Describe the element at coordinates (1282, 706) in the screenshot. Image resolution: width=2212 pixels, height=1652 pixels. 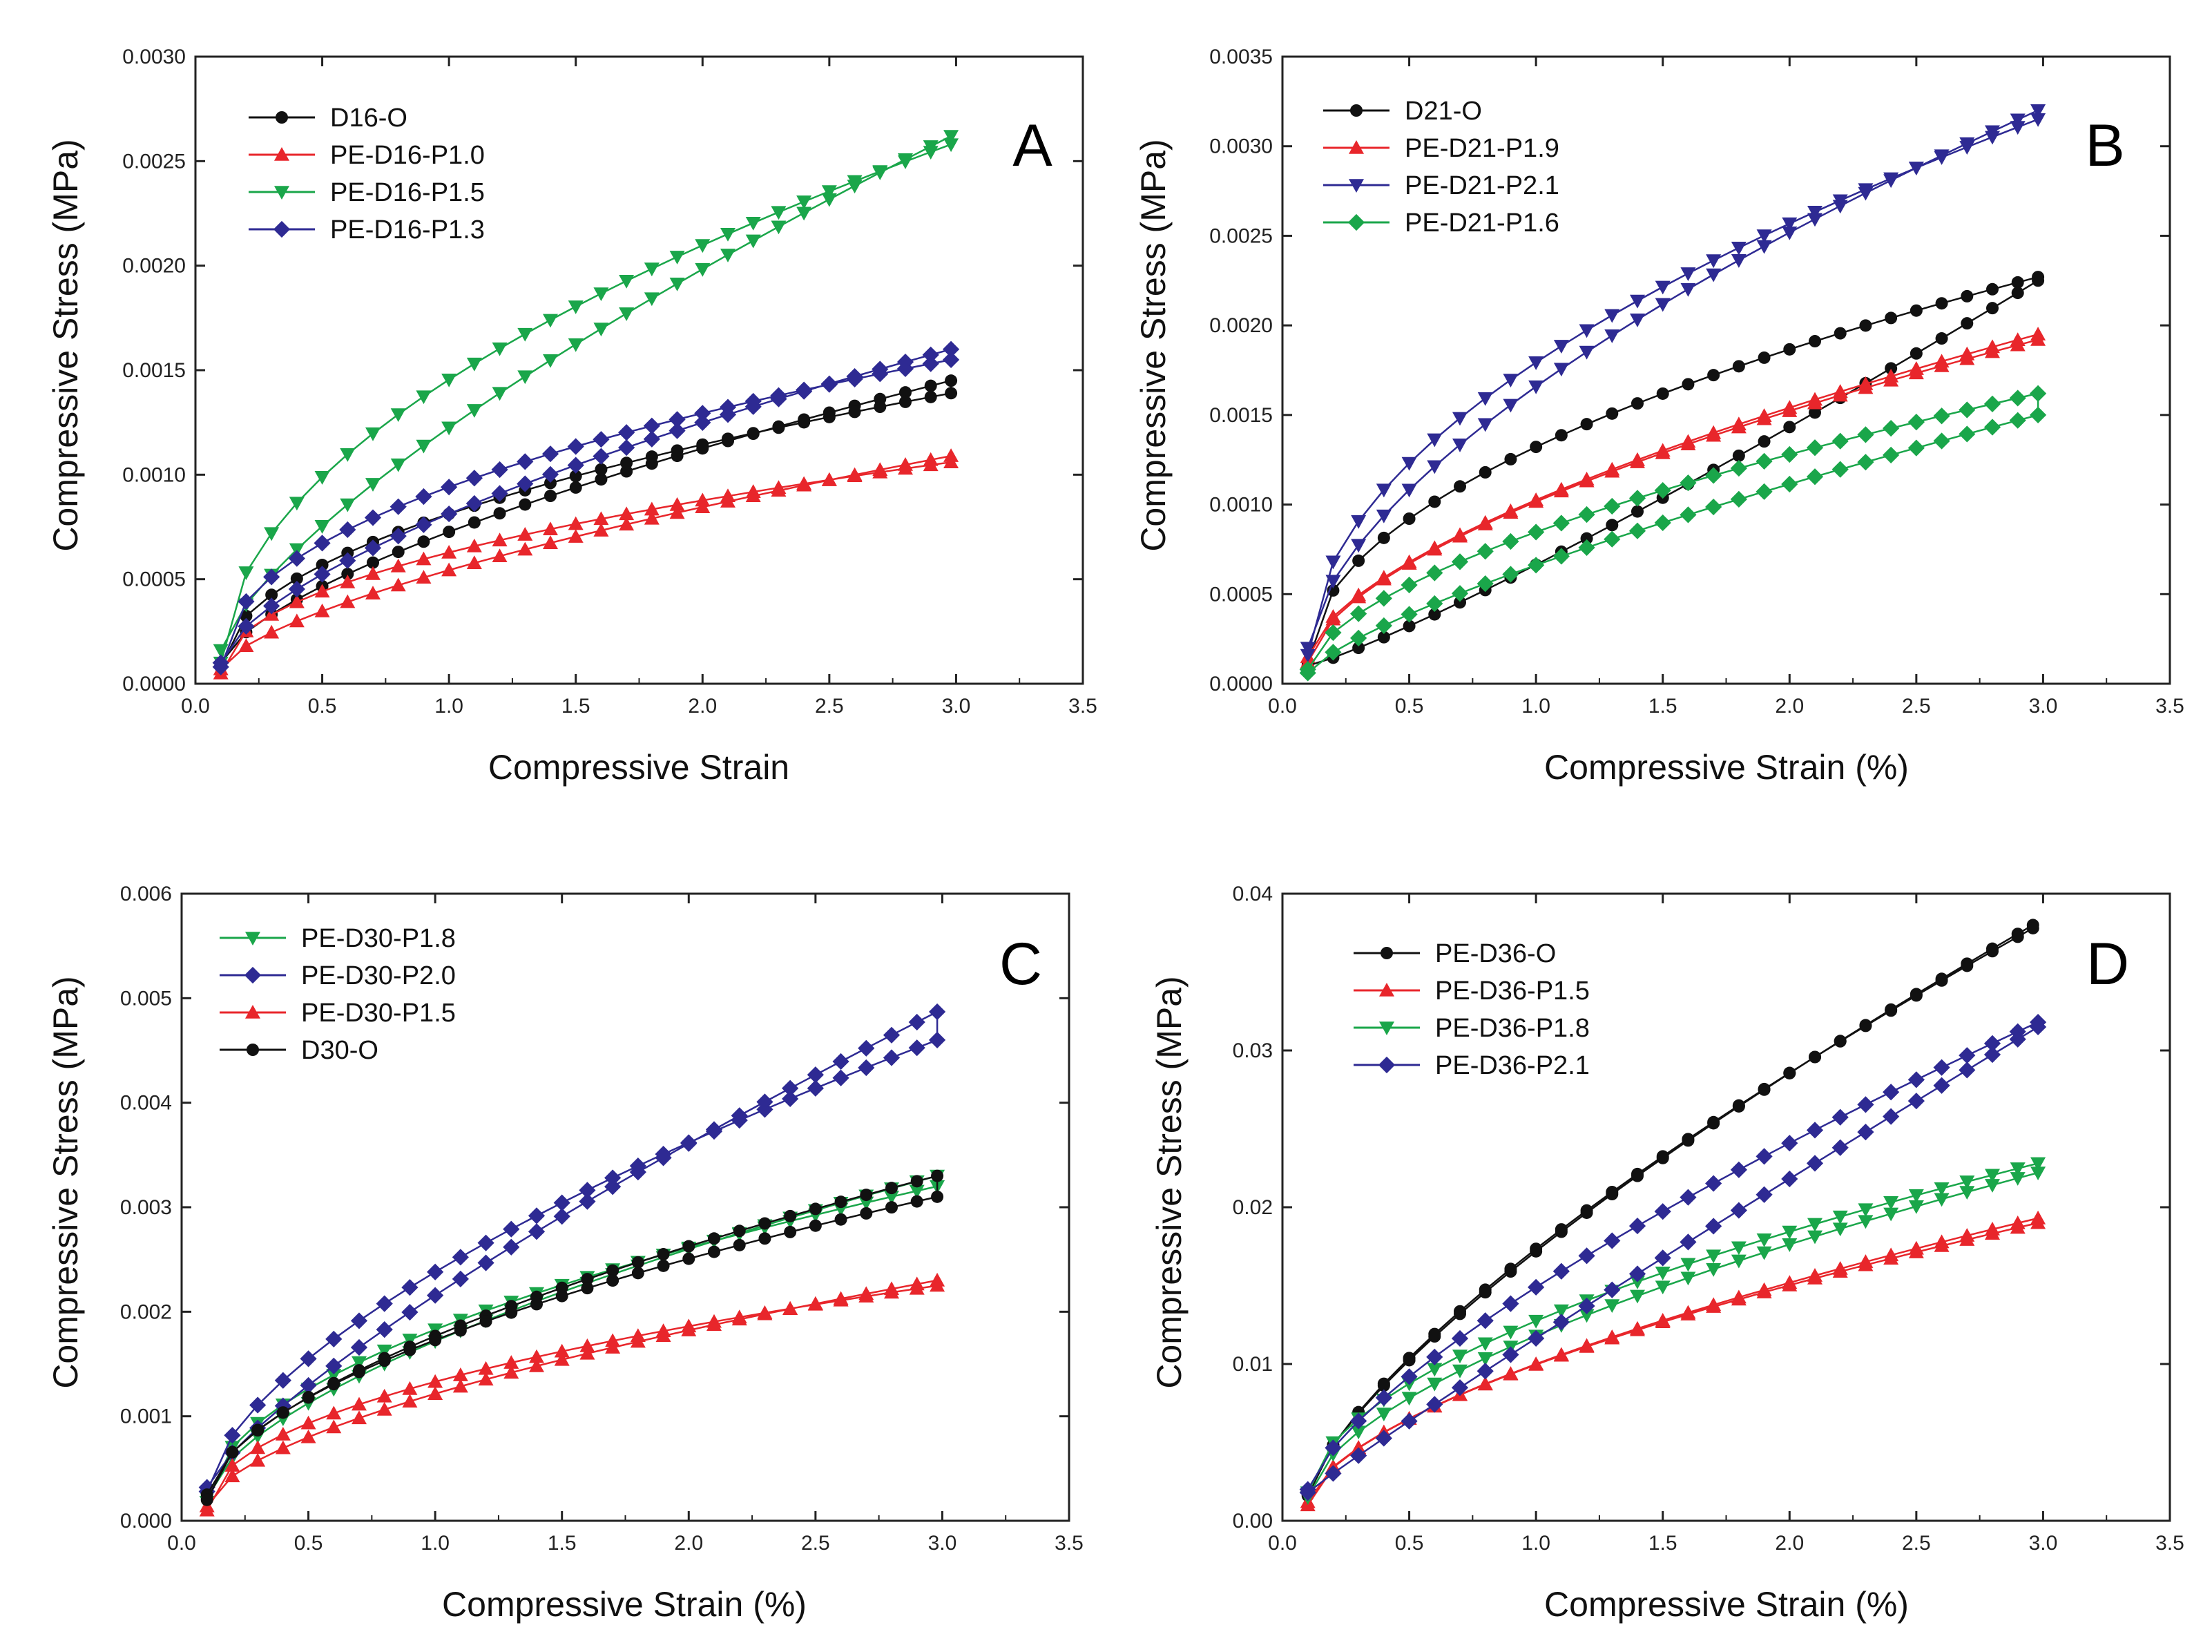
I see `panel-b-x-tick-label: 0.0` at that location.